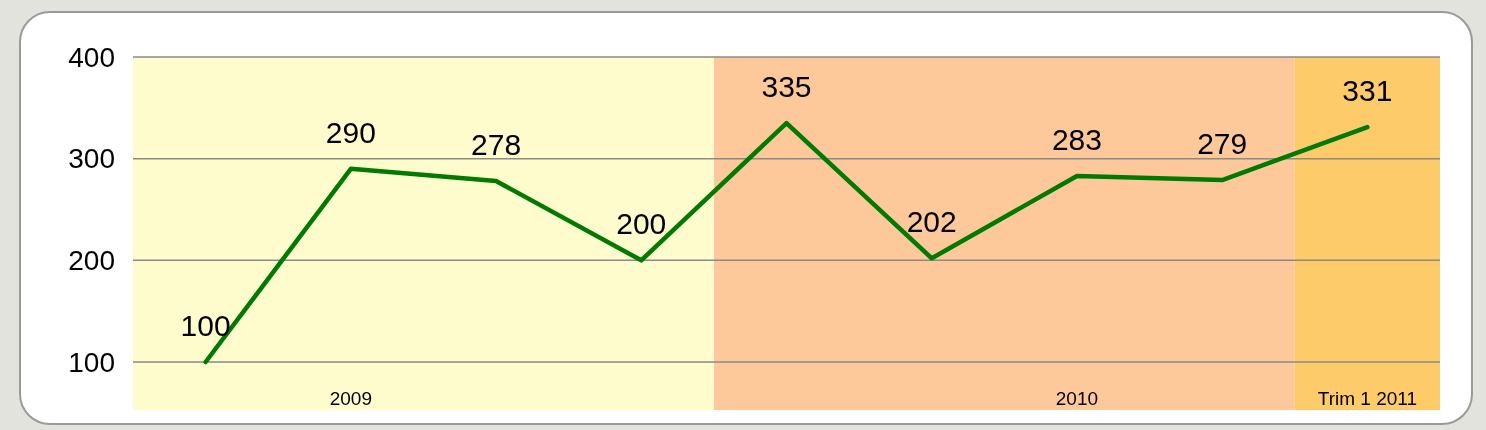 The width and height of the screenshot is (1486, 430). Describe the element at coordinates (1076, 139) in the screenshot. I see `data-label: 283` at that location.